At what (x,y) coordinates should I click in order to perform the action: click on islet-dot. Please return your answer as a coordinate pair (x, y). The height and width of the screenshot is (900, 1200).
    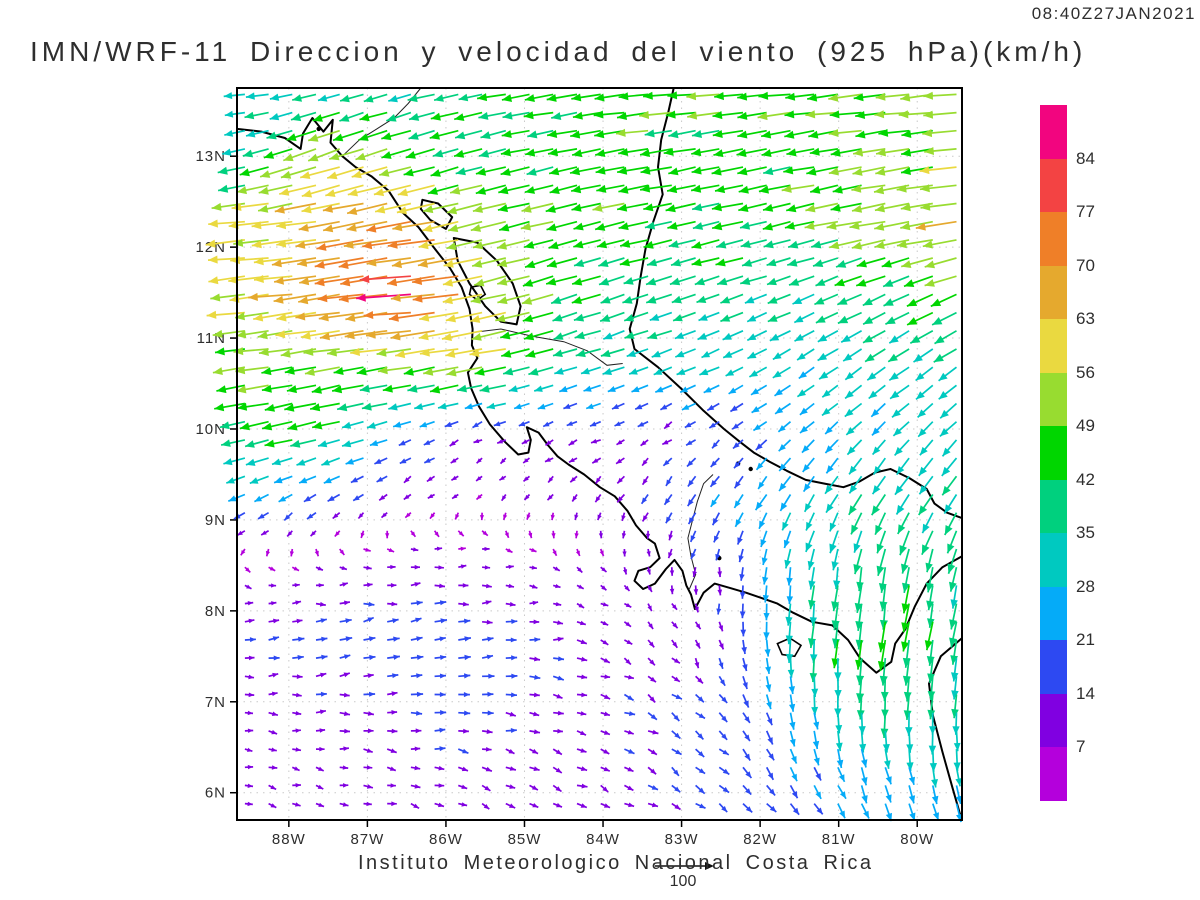
    Looking at the image, I should click on (318, 129).